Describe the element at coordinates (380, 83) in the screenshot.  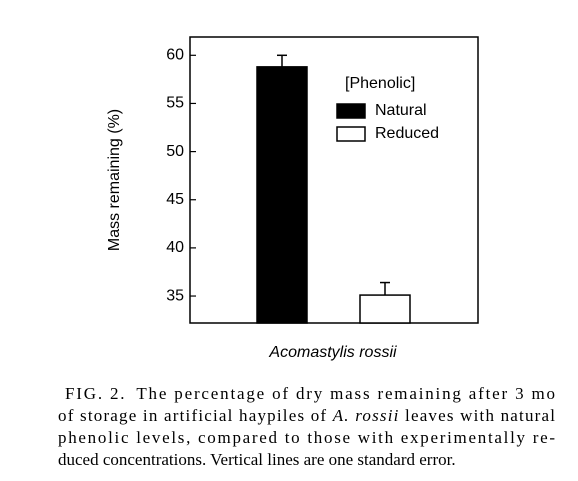
I see `legend-title: [Phenolic]` at that location.